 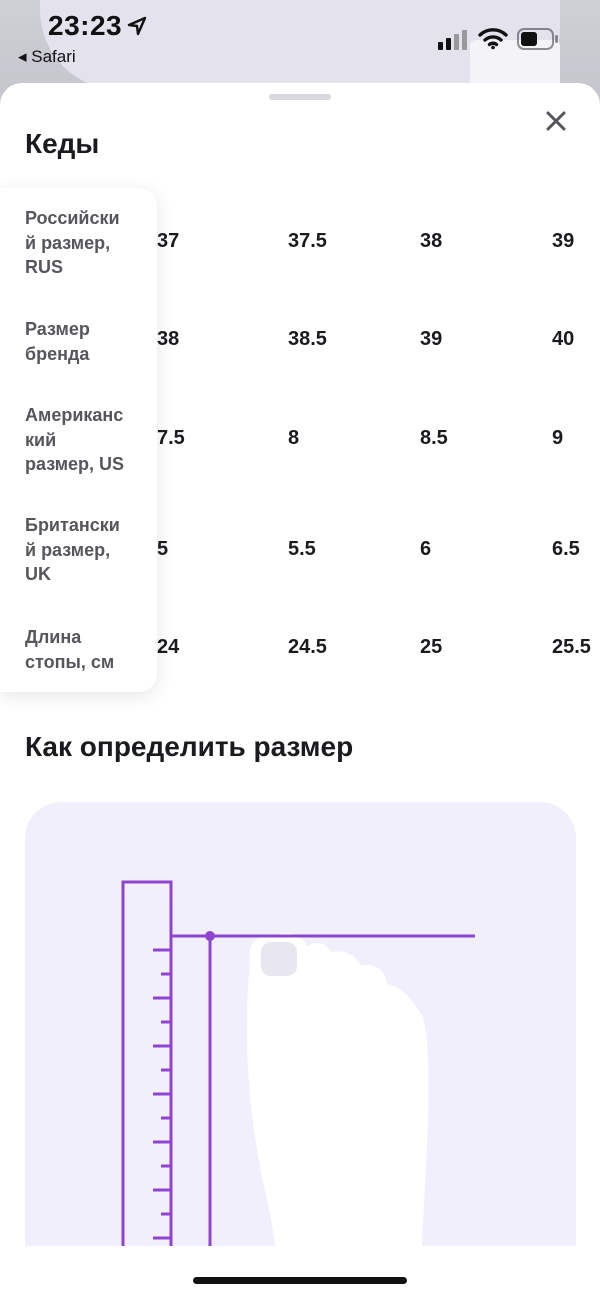 What do you see at coordinates (307, 339) in the screenshot?
I see `table-cell: 38.5` at bounding box center [307, 339].